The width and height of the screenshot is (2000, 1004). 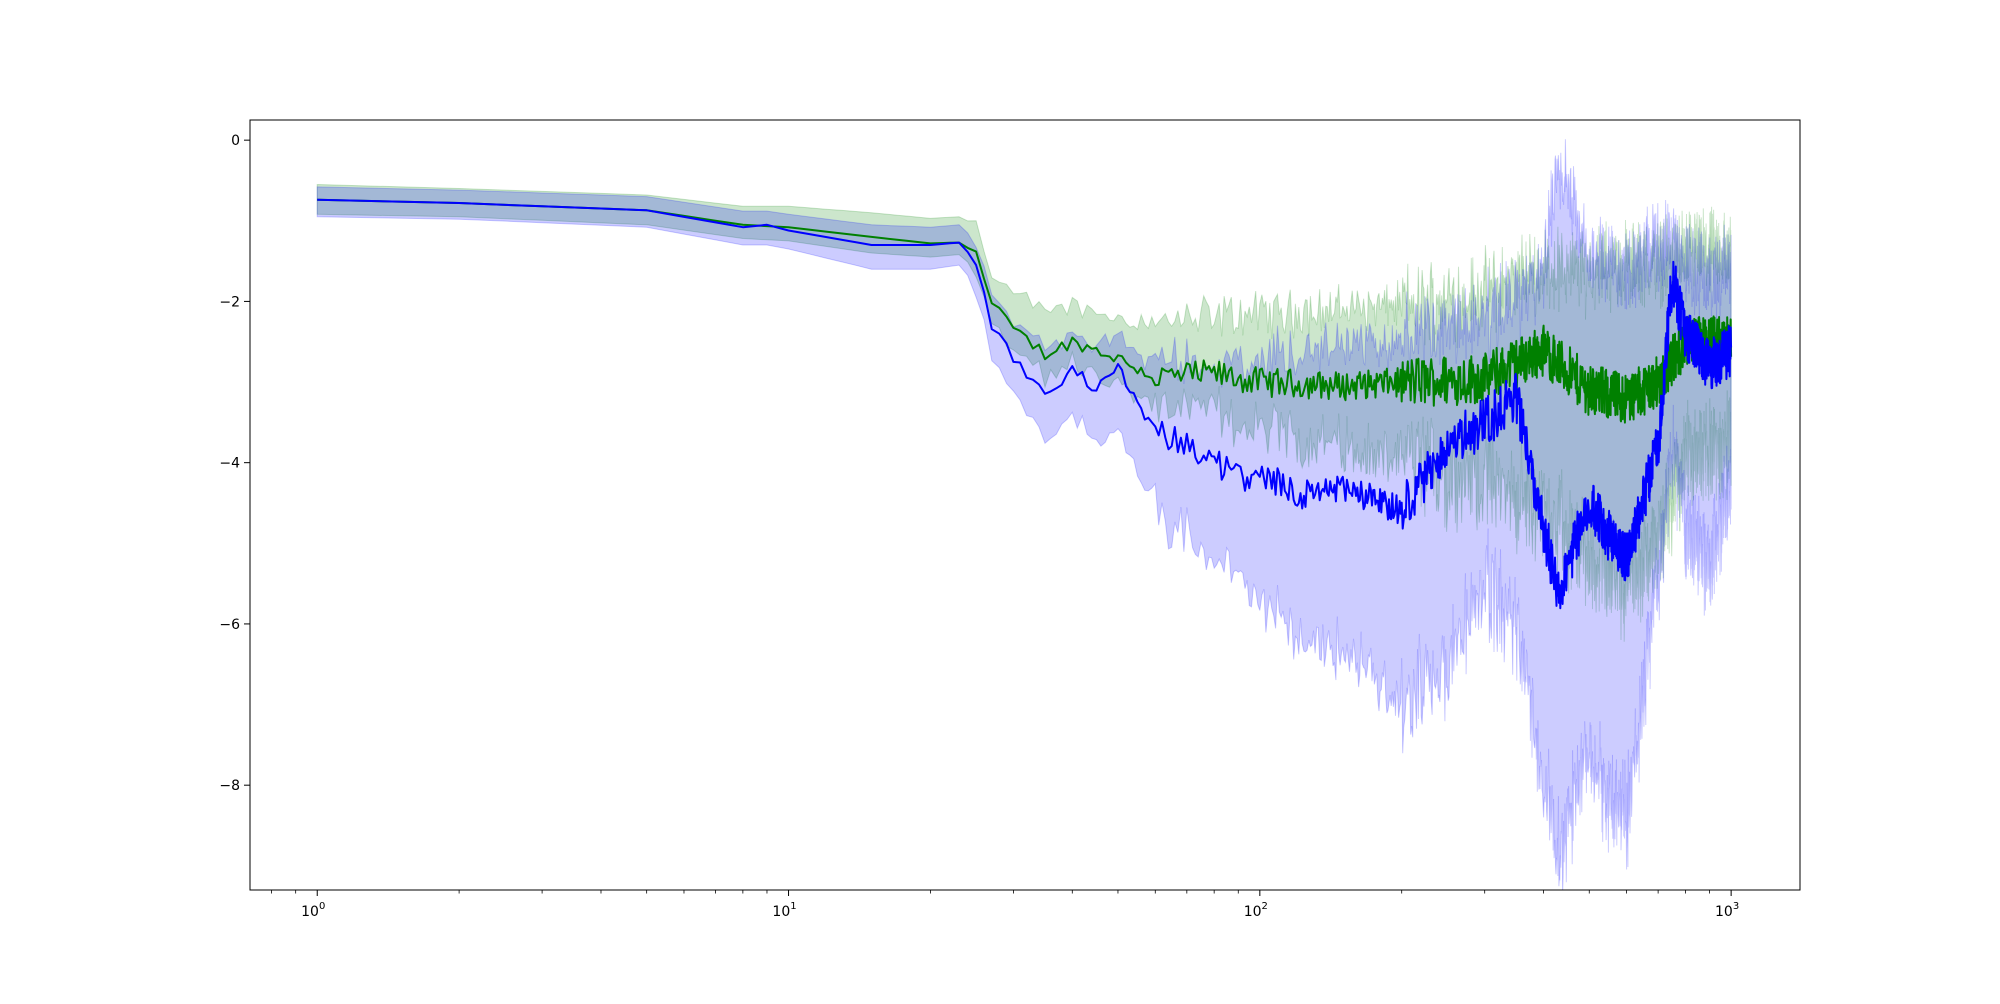 What do you see at coordinates (229, 464) in the screenshot?
I see `y-tick-label-2: −4` at bounding box center [229, 464].